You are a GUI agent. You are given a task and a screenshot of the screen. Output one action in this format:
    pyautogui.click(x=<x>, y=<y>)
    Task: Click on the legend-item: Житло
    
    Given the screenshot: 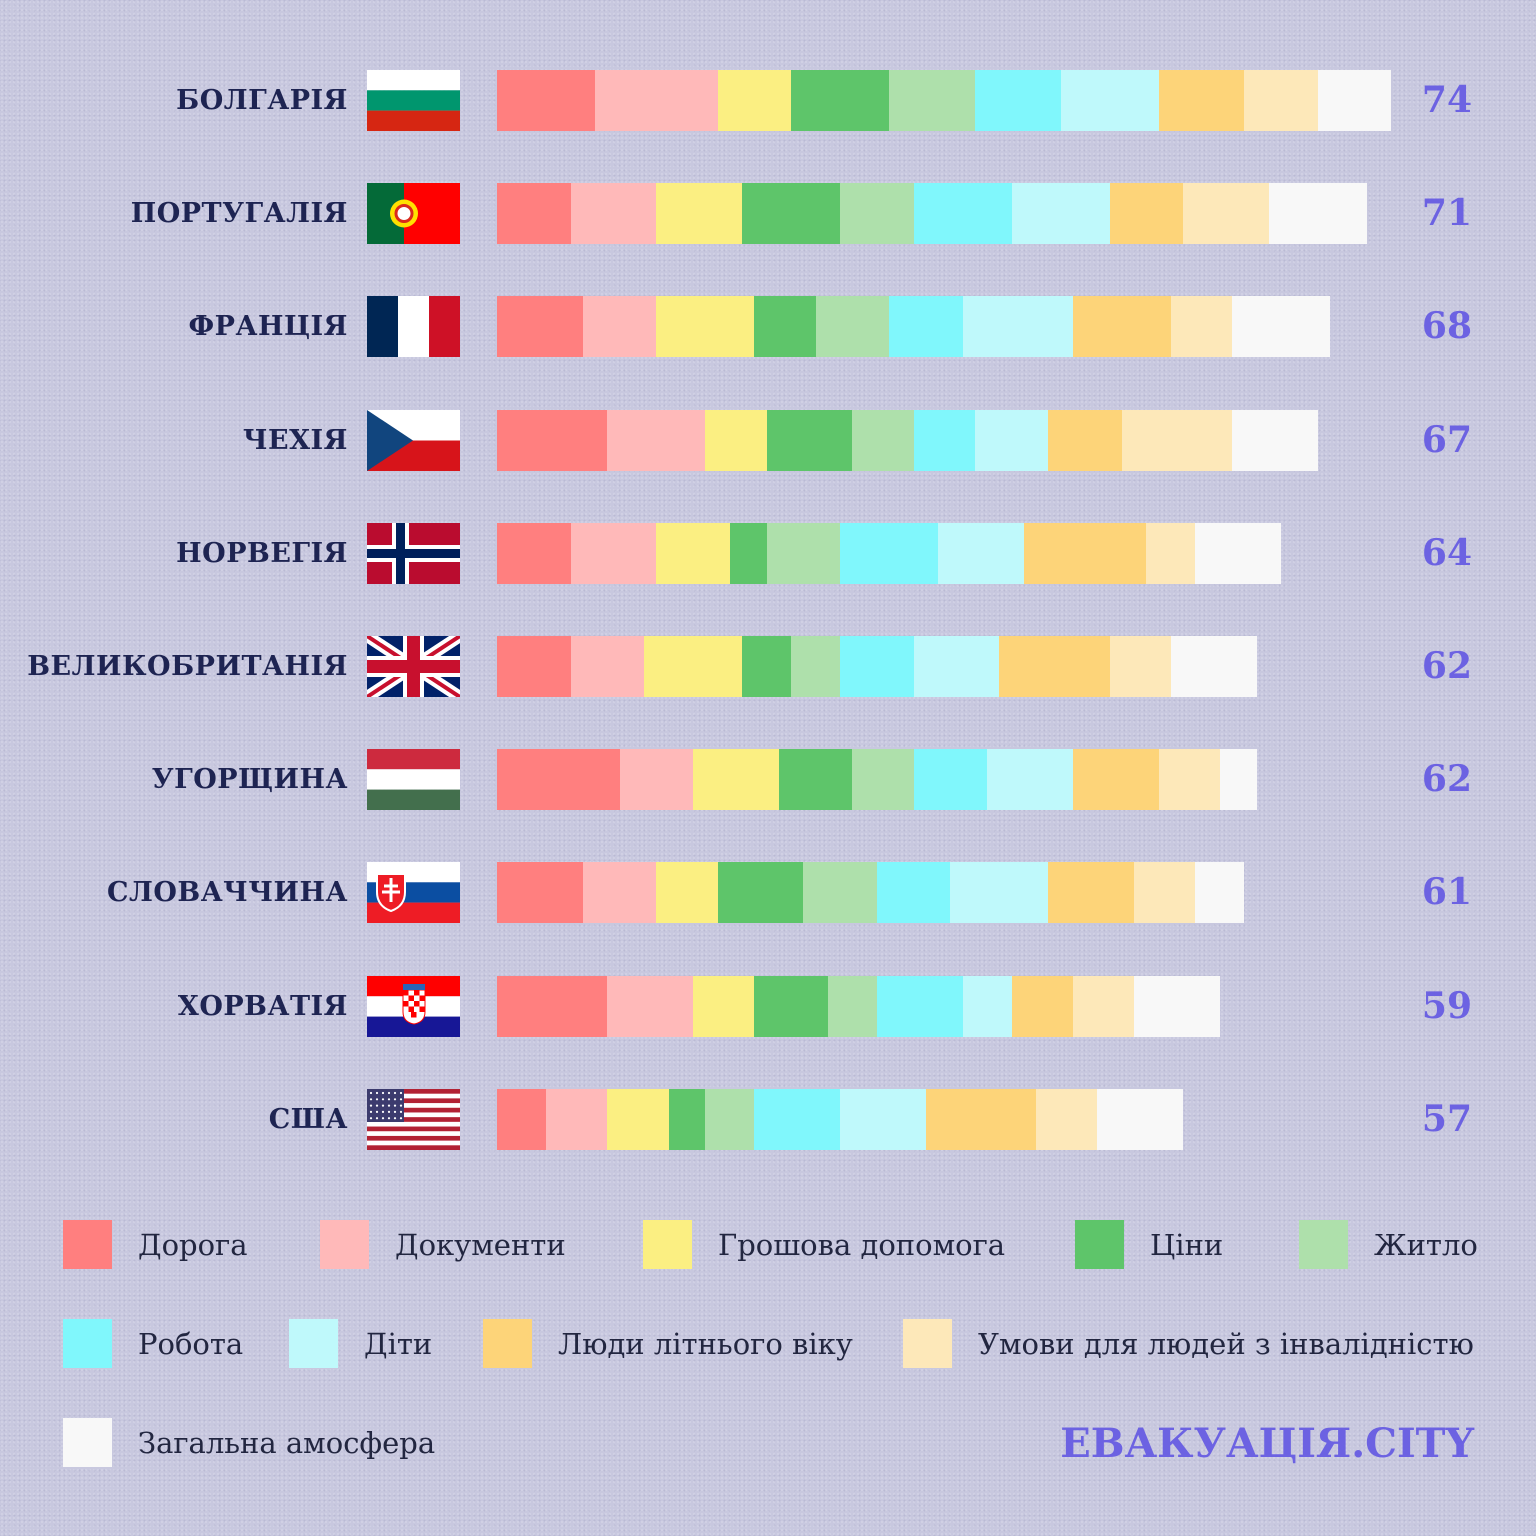 What is the action you would take?
    pyautogui.click(x=1388, y=1244)
    